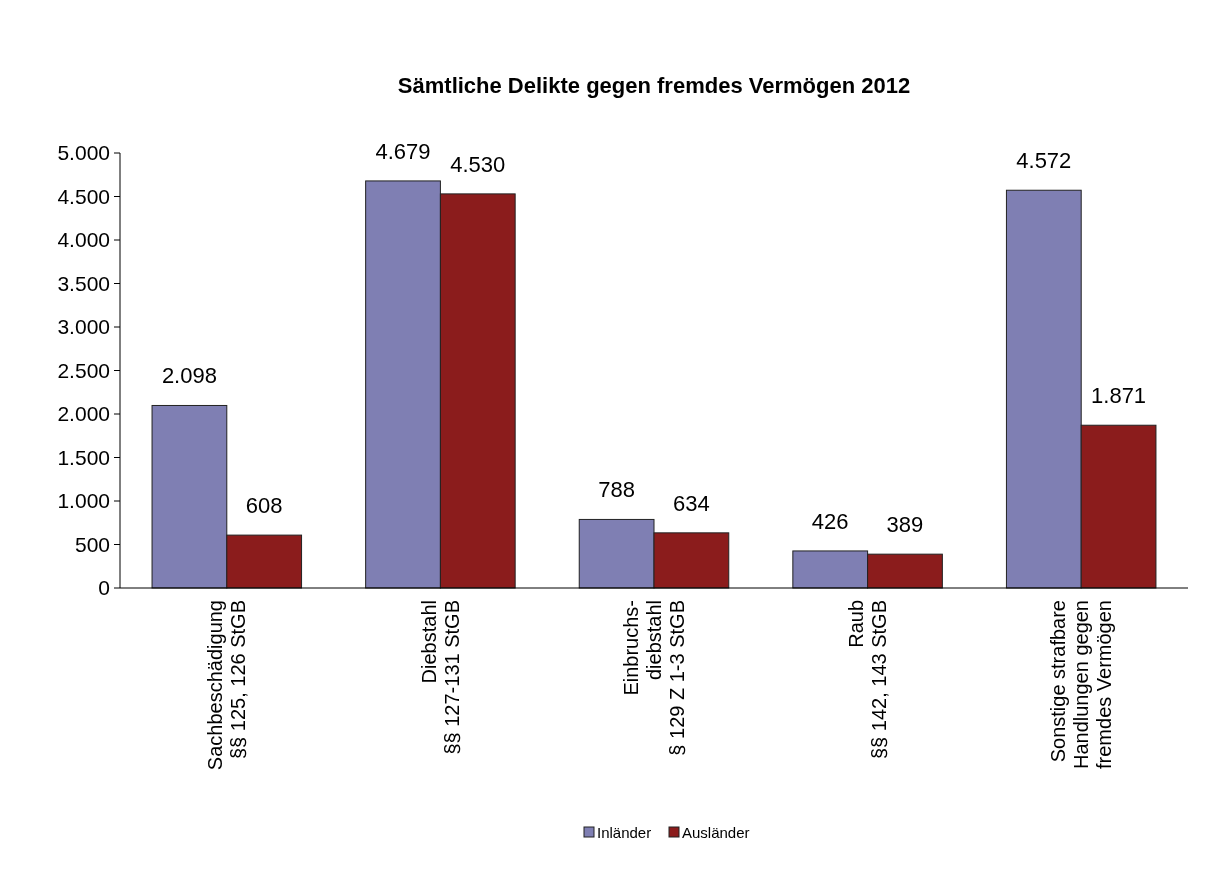 The image size is (1218, 895). Describe the element at coordinates (716, 833) in the screenshot. I see `legend-label: Ausländer` at that location.